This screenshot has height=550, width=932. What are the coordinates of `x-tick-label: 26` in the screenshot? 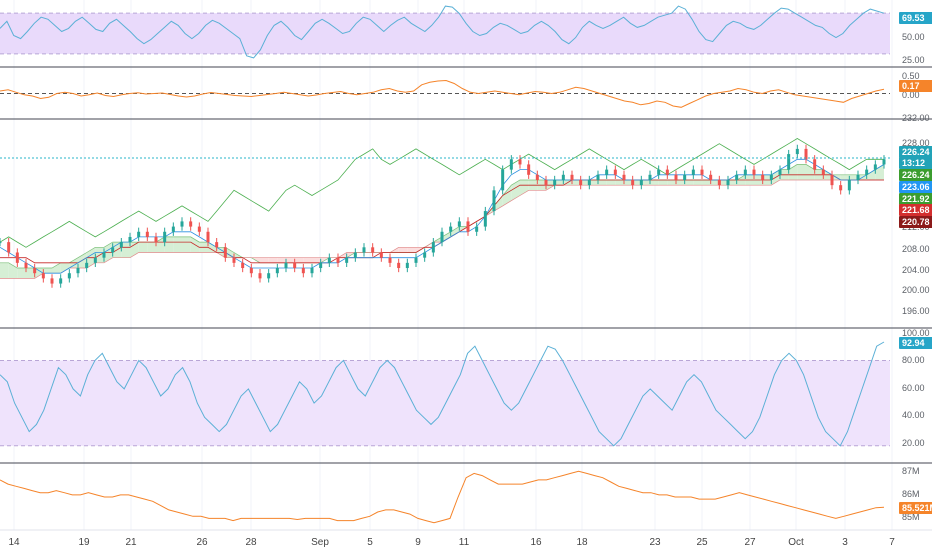 It's located at (202, 542).